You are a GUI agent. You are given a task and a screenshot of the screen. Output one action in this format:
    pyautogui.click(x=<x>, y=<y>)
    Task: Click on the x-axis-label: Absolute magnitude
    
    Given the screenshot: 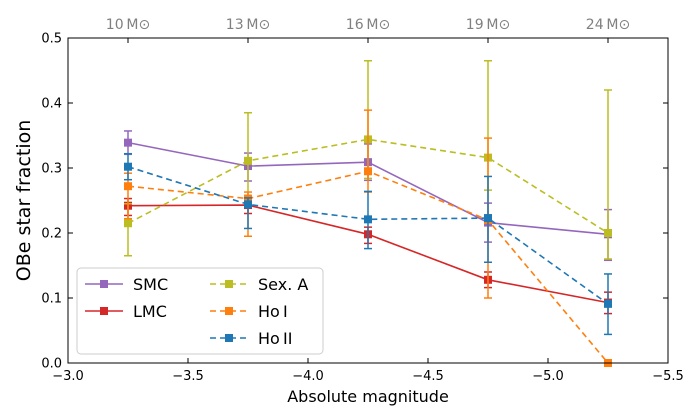 What is the action you would take?
    pyautogui.click(x=368, y=396)
    